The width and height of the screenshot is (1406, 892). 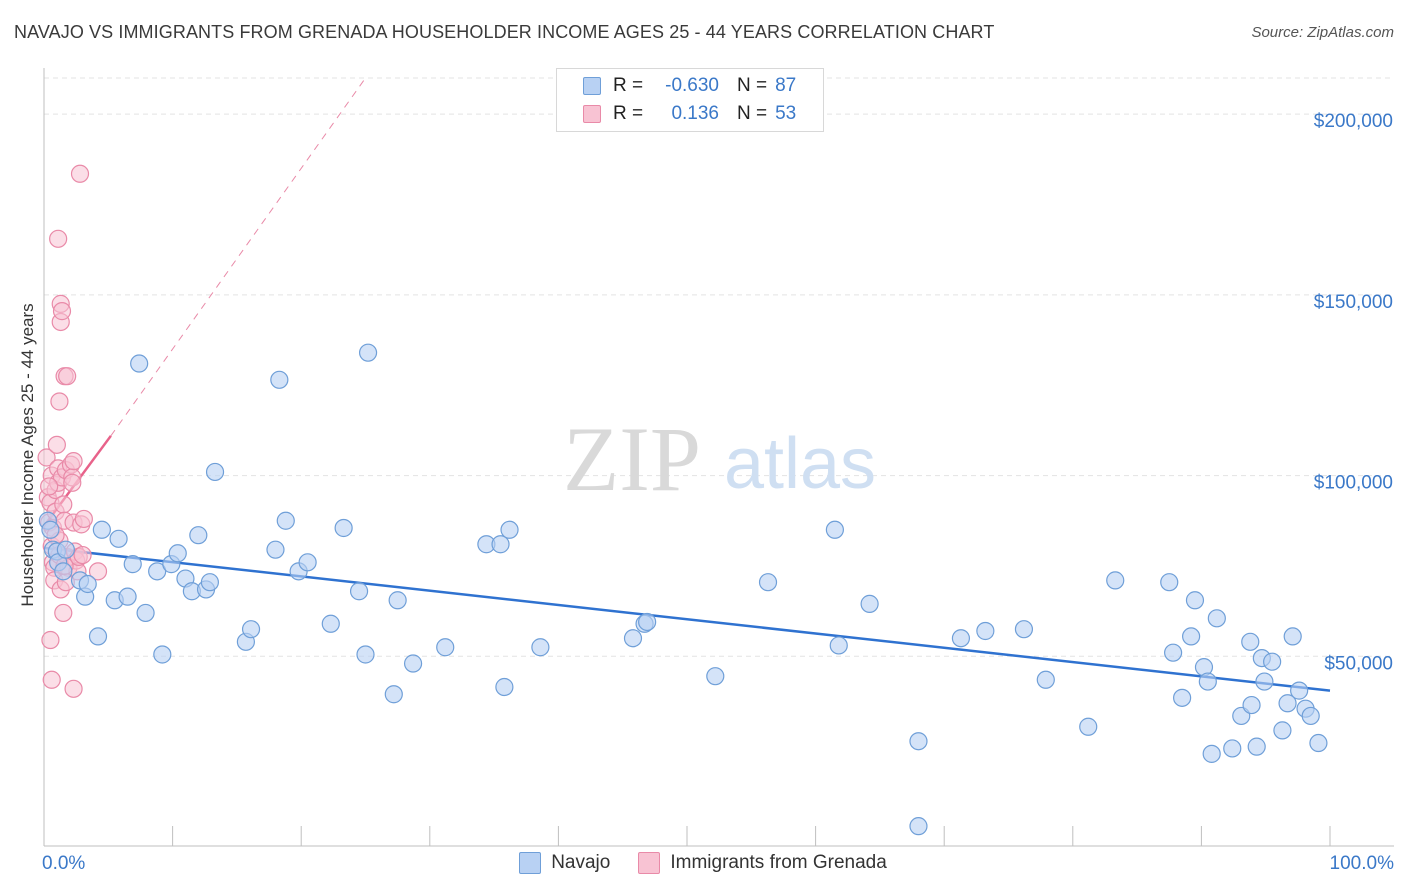 I want to click on bottom-legend-navajo: Navajo, so click(x=564, y=863).